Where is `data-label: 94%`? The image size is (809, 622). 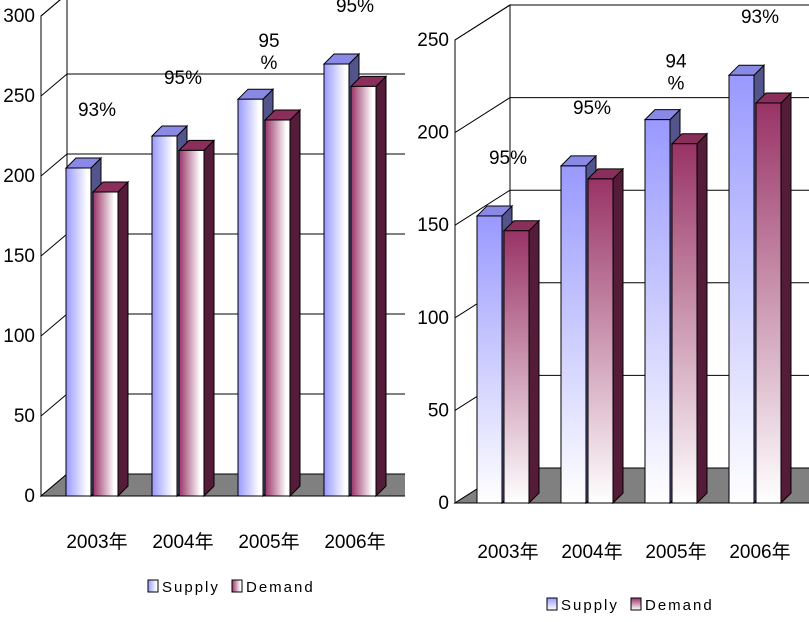 data-label: 94% is located at coordinates (676, 73).